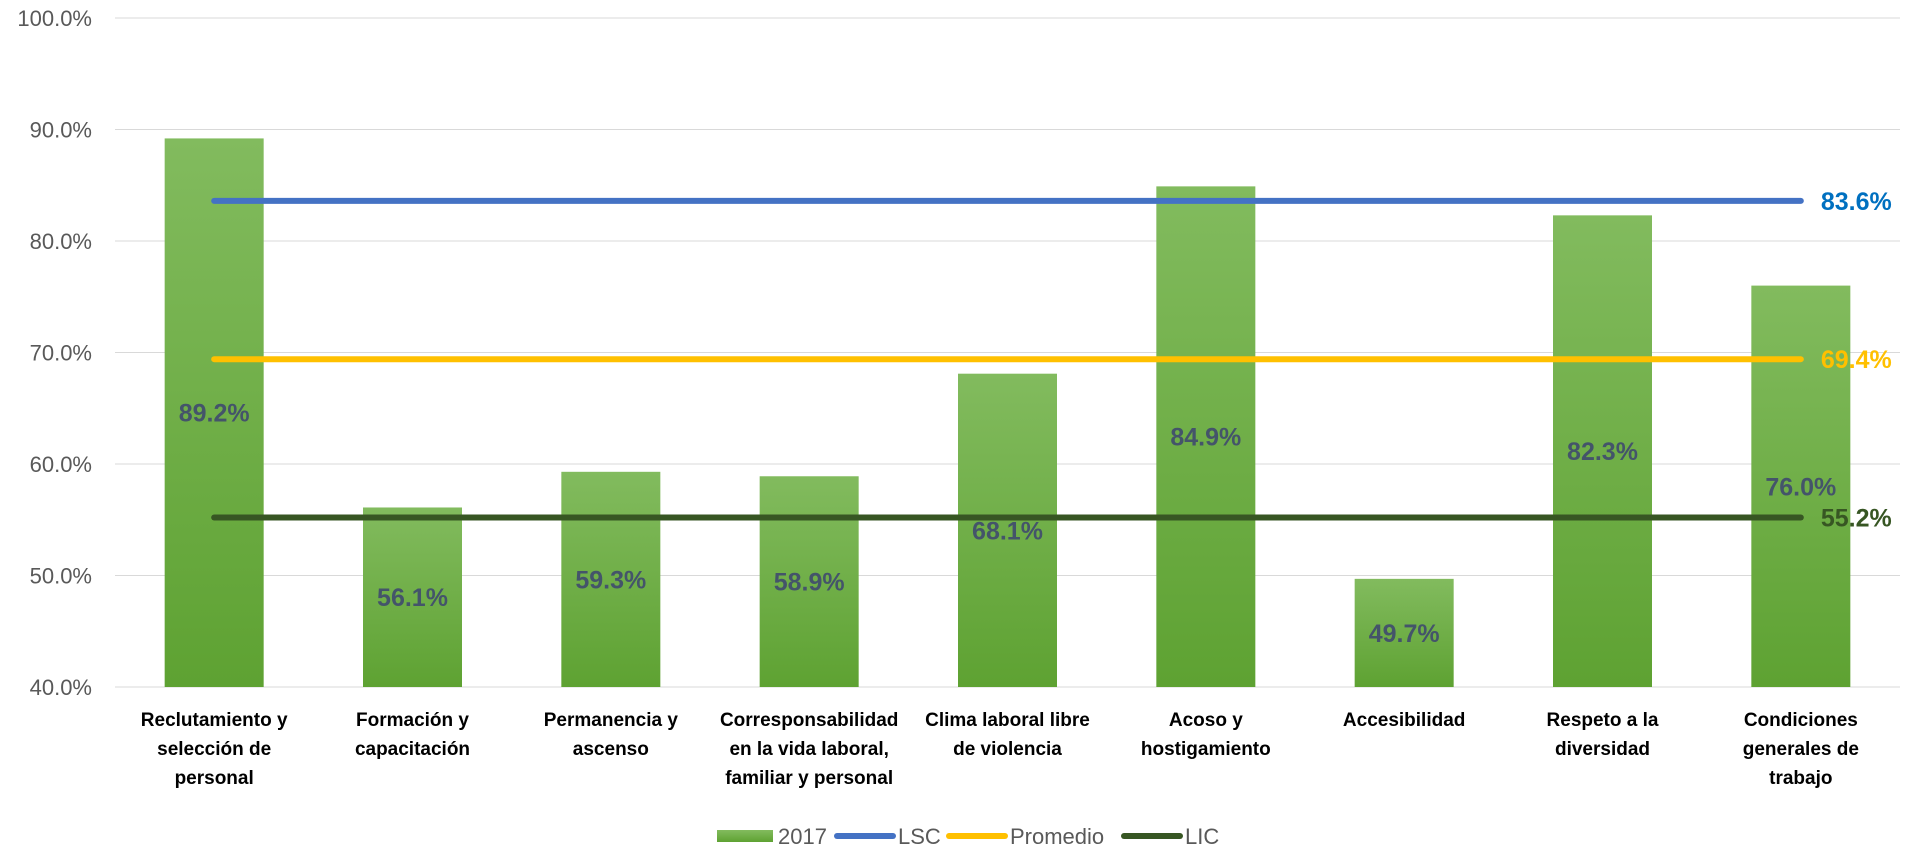 This screenshot has height=849, width=1911. What do you see at coordinates (214, 720) in the screenshot?
I see `x-tick-label: Reclutamiento y` at bounding box center [214, 720].